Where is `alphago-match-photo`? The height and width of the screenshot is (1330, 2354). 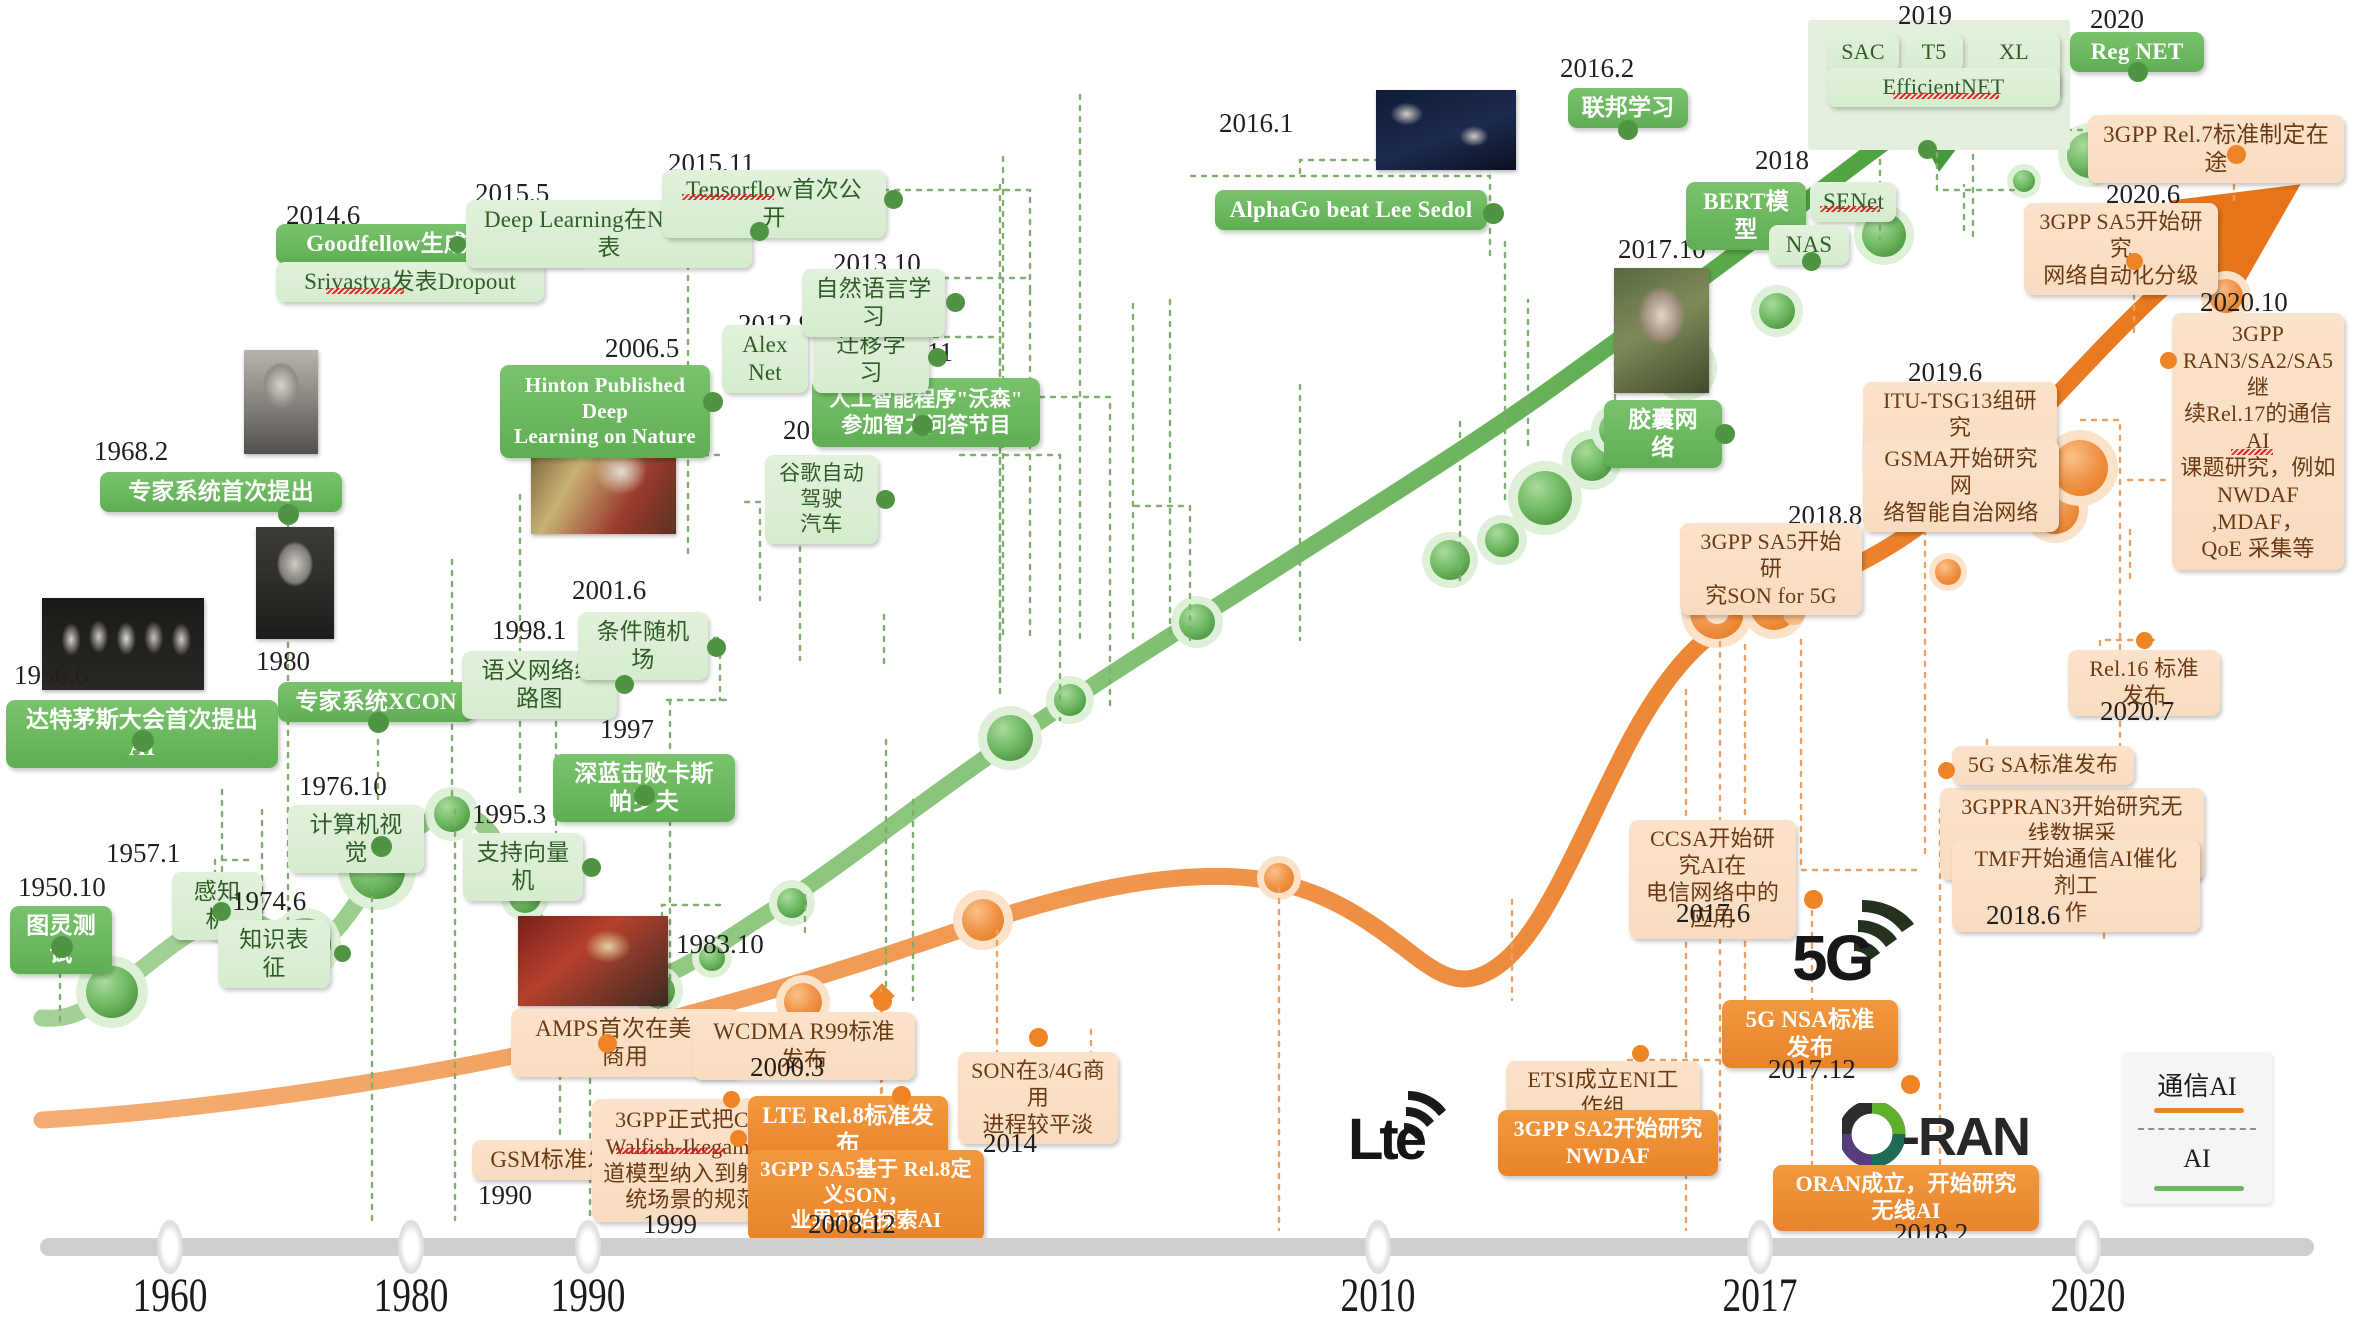 alphago-match-photo is located at coordinates (1446, 130).